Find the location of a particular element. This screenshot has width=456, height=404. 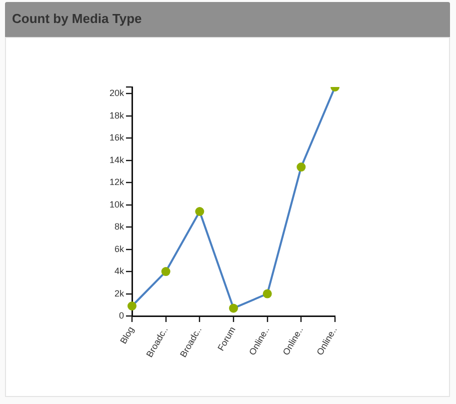

y-tick-label: 18k is located at coordinates (116, 115).